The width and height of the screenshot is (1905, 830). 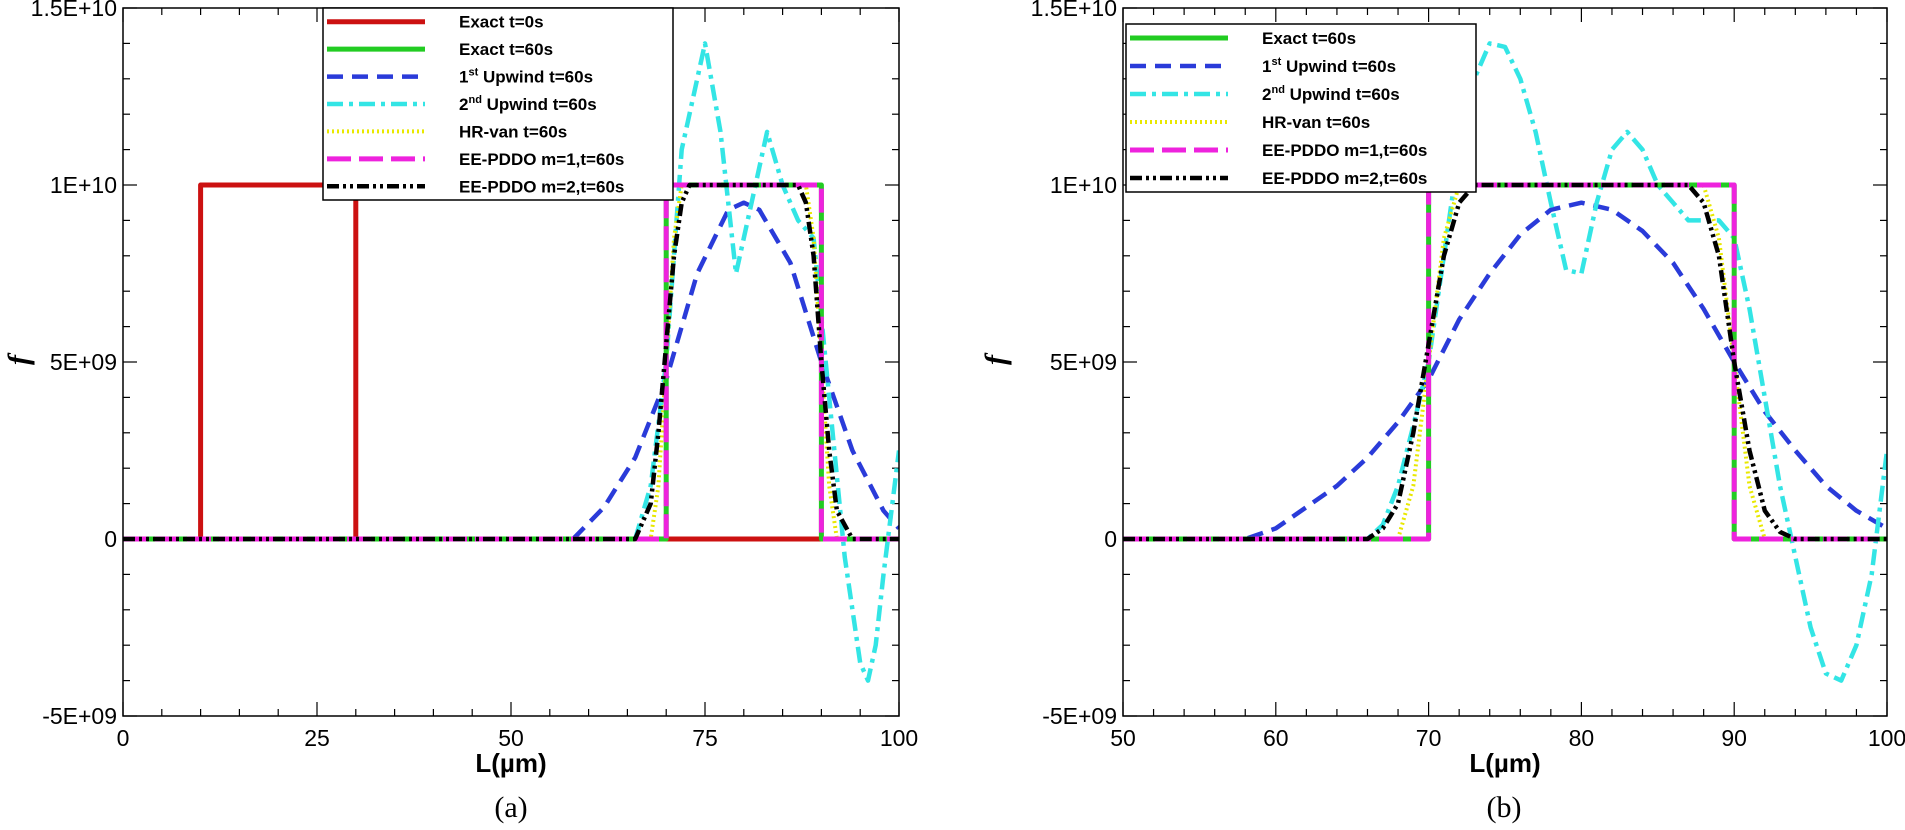 What do you see at coordinates (1276, 738) in the screenshot?
I see `x-tick-label: 60` at bounding box center [1276, 738].